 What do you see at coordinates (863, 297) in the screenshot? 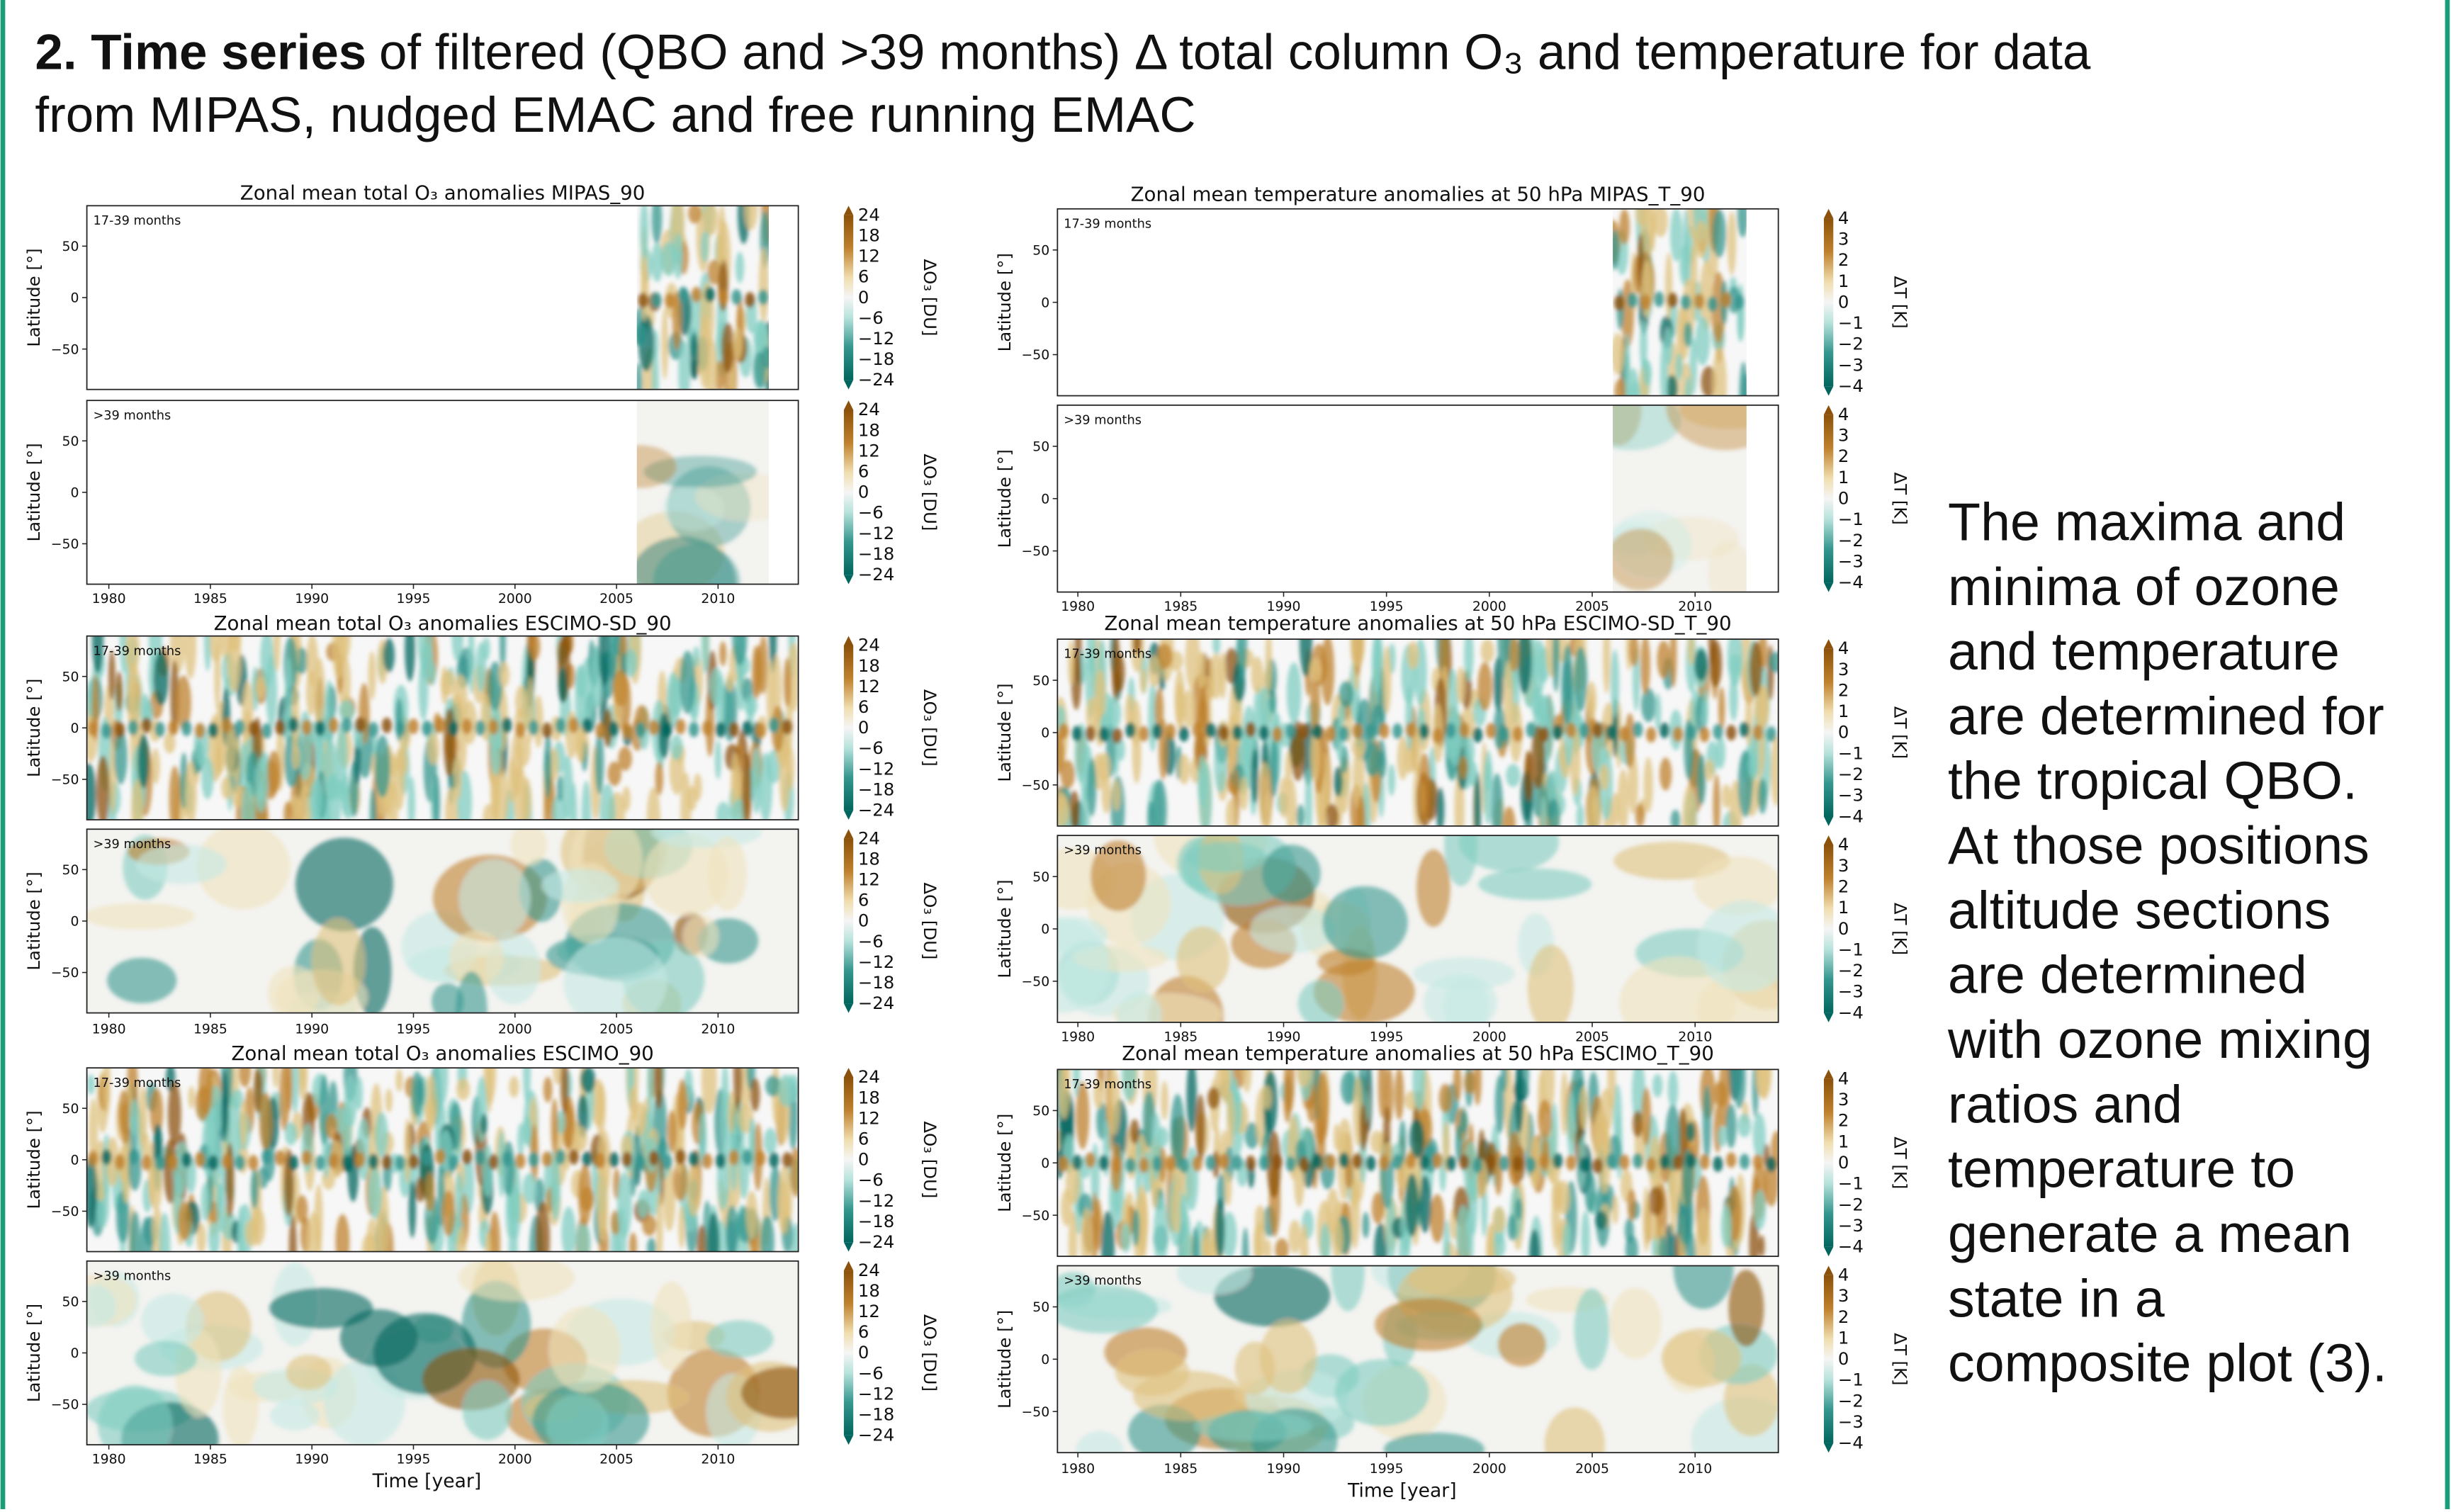
I see `colorbar-tick-label: 0` at bounding box center [863, 297].